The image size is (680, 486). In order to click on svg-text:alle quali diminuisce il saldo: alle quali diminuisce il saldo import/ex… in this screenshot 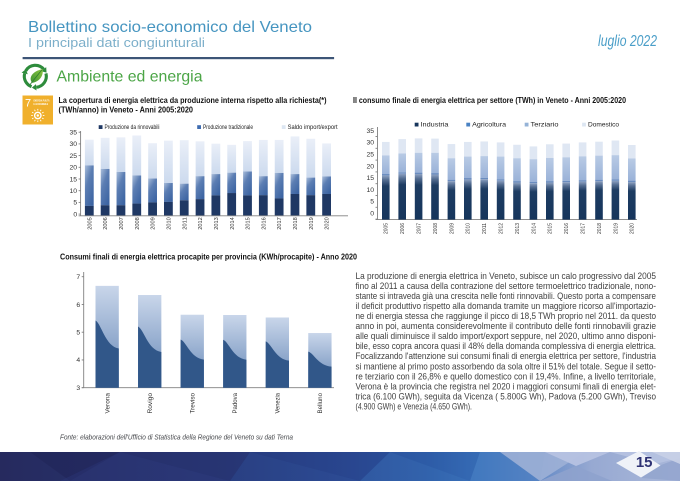, I will do `click(506, 336)`.